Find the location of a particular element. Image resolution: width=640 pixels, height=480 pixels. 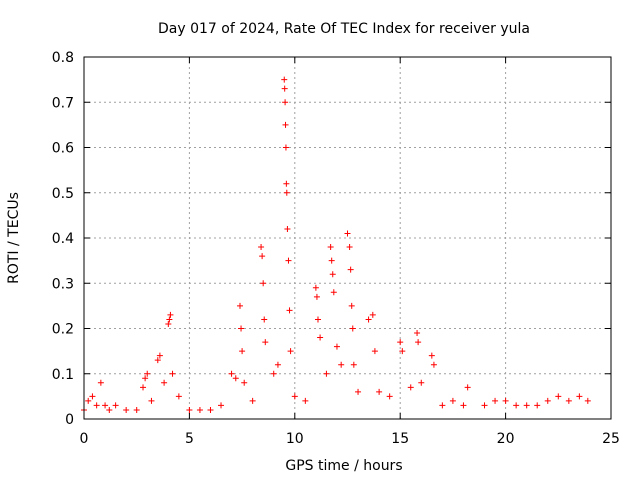

x-axis-label: GPS time / hours is located at coordinates (343, 466).